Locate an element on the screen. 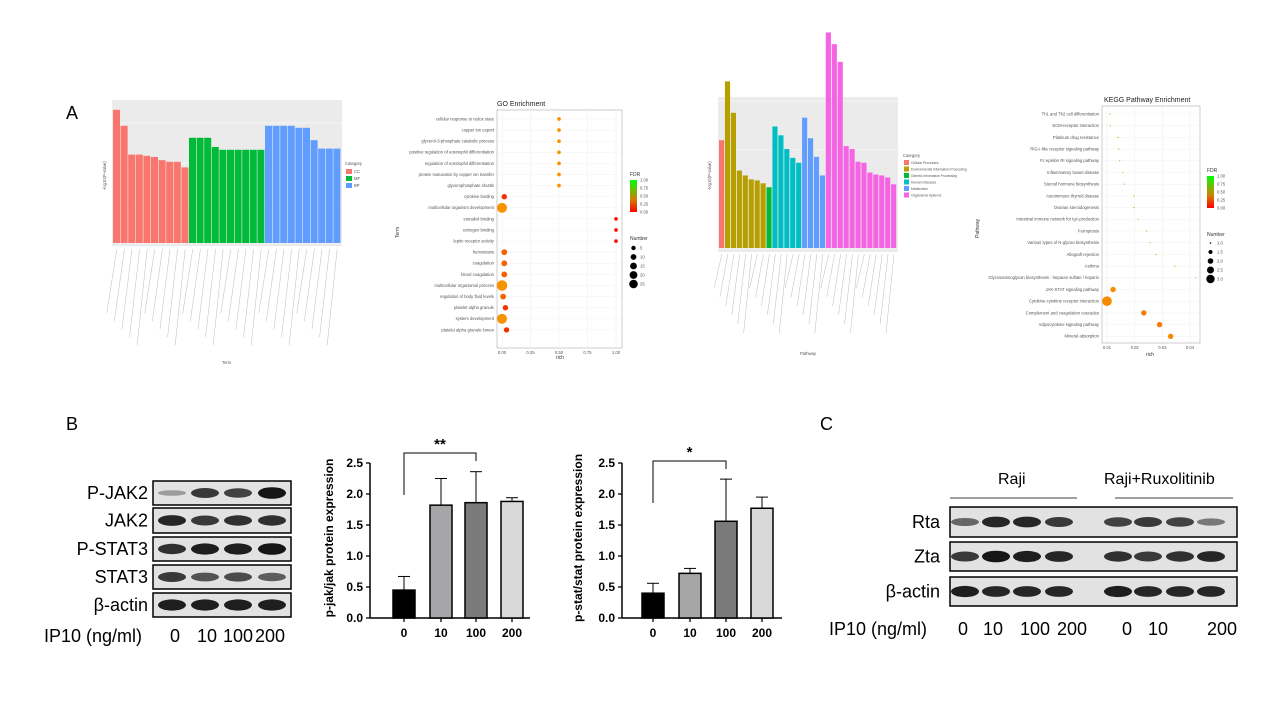  term-label: hemostasis is located at coordinates (483, 252).